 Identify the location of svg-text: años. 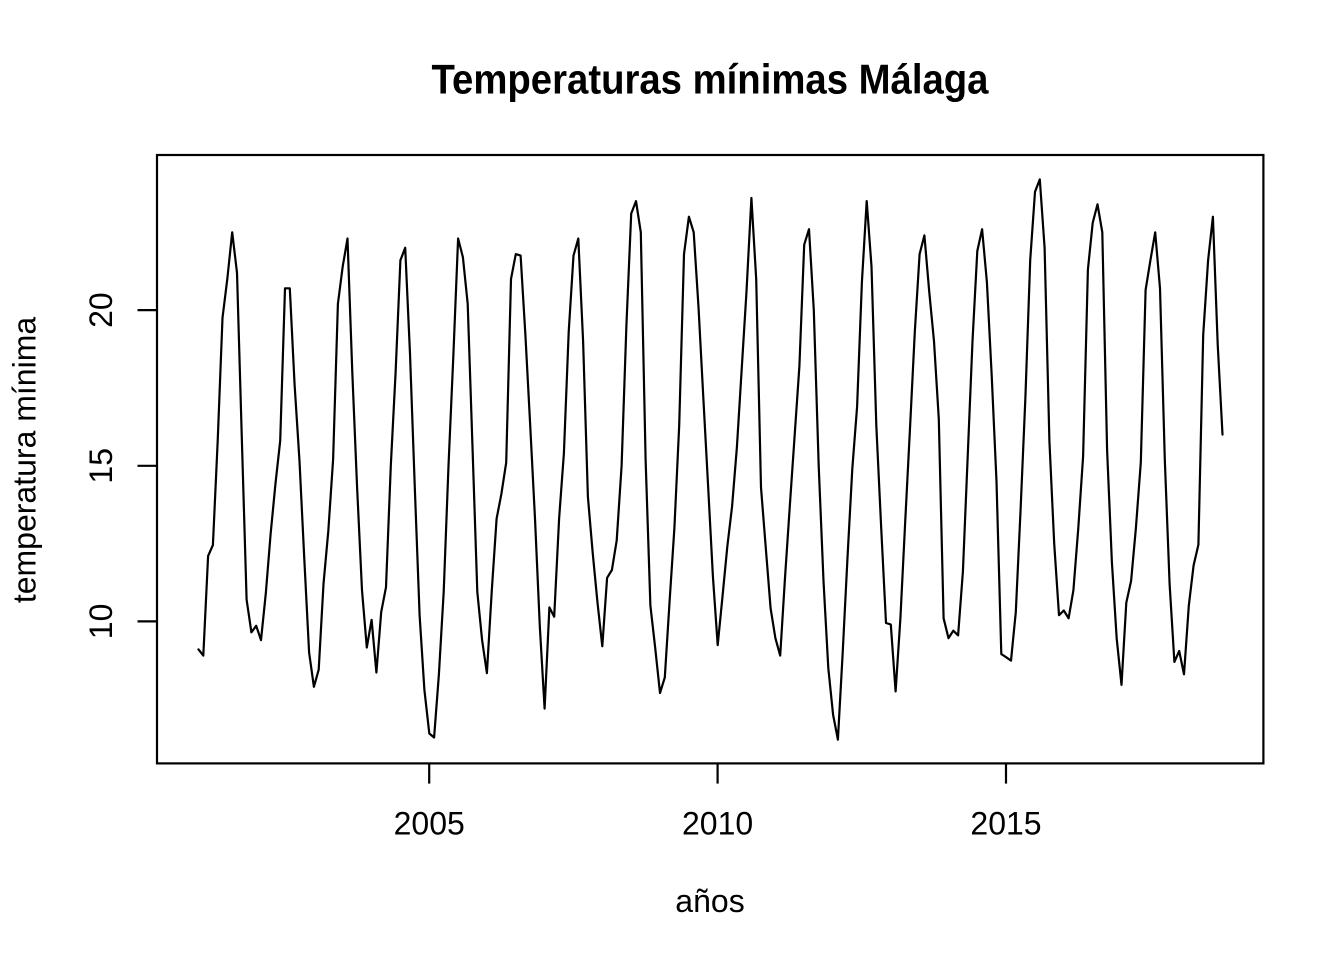
(709, 901).